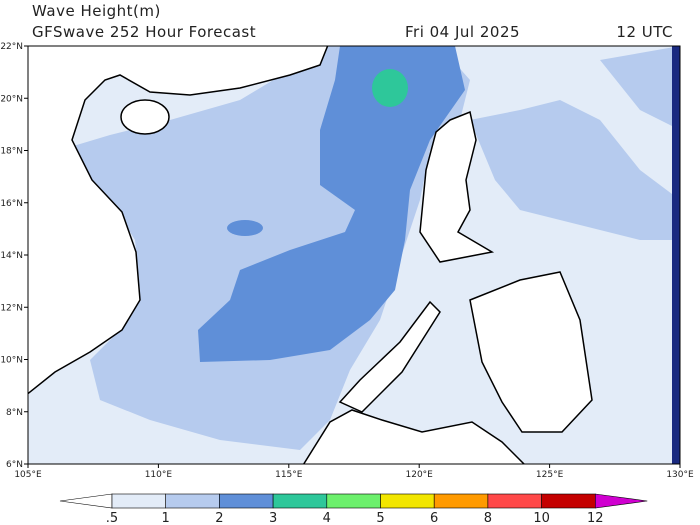 The image size is (700, 525). I want to click on colorbar: .5 1 2 3 4 5 6 8 10 12, so click(353, 509).